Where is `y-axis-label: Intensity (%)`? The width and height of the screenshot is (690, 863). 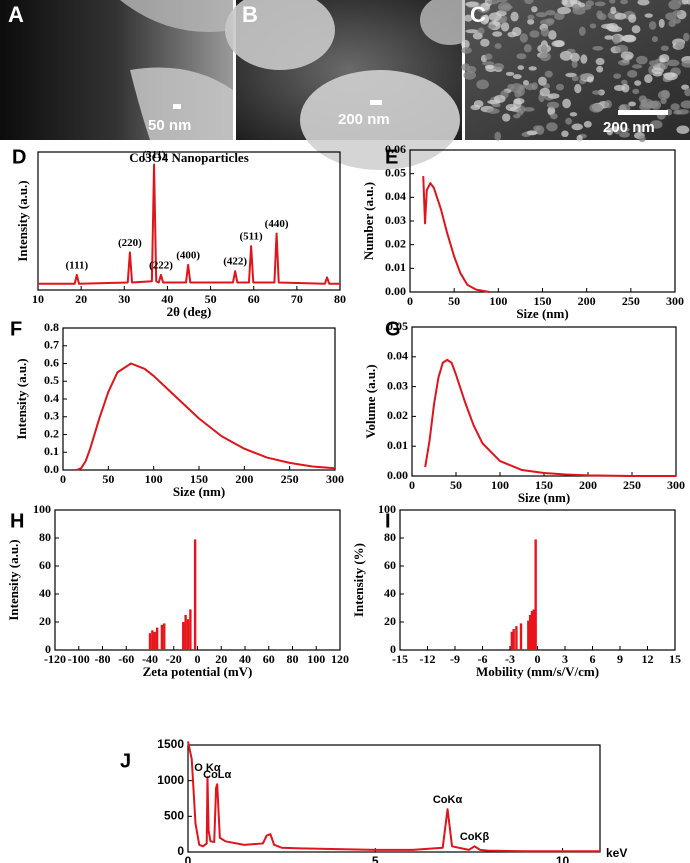 y-axis-label: Intensity (%) is located at coordinates (358, 580).